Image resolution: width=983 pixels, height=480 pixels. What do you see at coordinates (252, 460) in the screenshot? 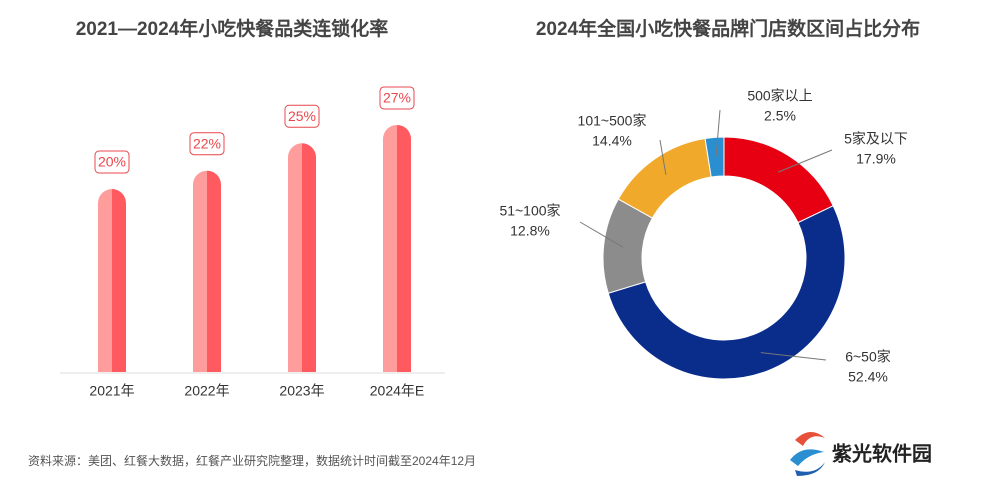
I see `source: 资料来源：美团、红餐大数据，红餐产业研究院整理，数据统计时间截至2024年12月` at bounding box center [252, 460].